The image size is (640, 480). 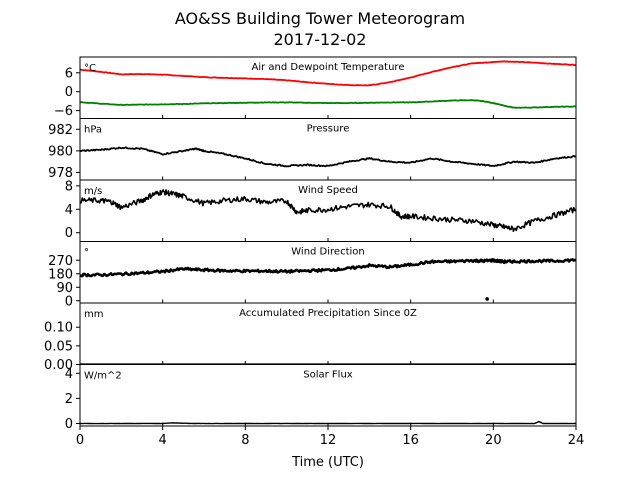 What do you see at coordinates (320, 18) in the screenshot?
I see `figure-title: AO&SS Building Tower Meteorogram` at bounding box center [320, 18].